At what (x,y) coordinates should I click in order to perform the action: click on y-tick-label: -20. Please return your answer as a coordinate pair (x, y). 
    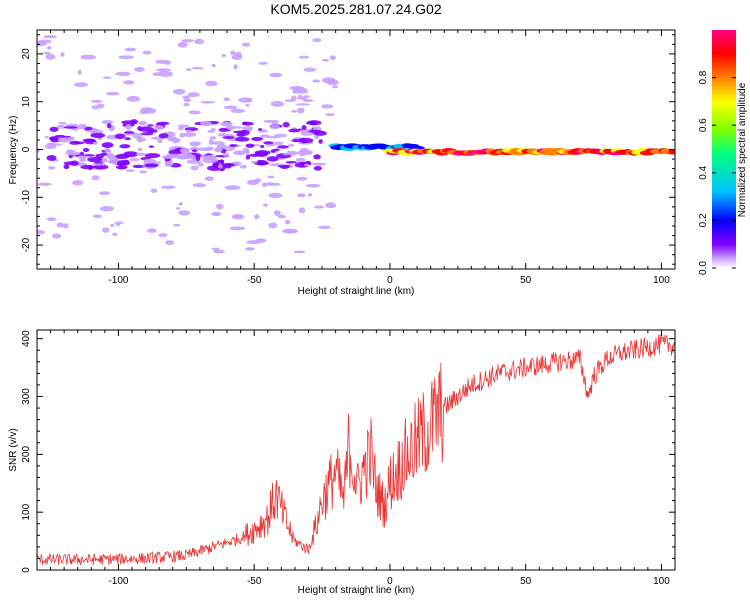
    Looking at the image, I should click on (26, 244).